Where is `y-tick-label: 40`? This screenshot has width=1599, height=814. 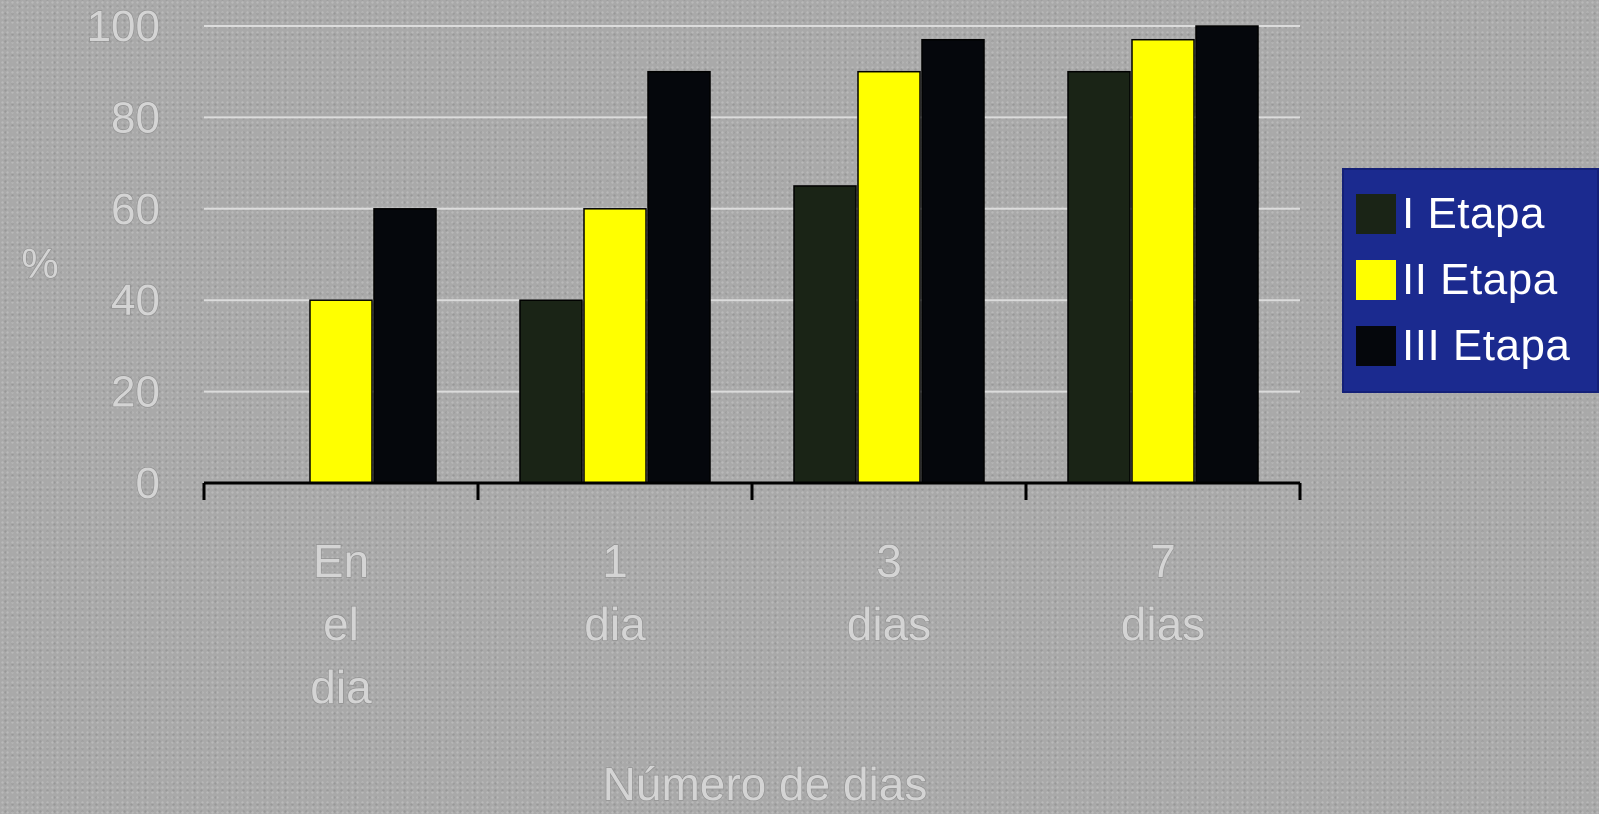
y-tick-label: 40 is located at coordinates (135, 300).